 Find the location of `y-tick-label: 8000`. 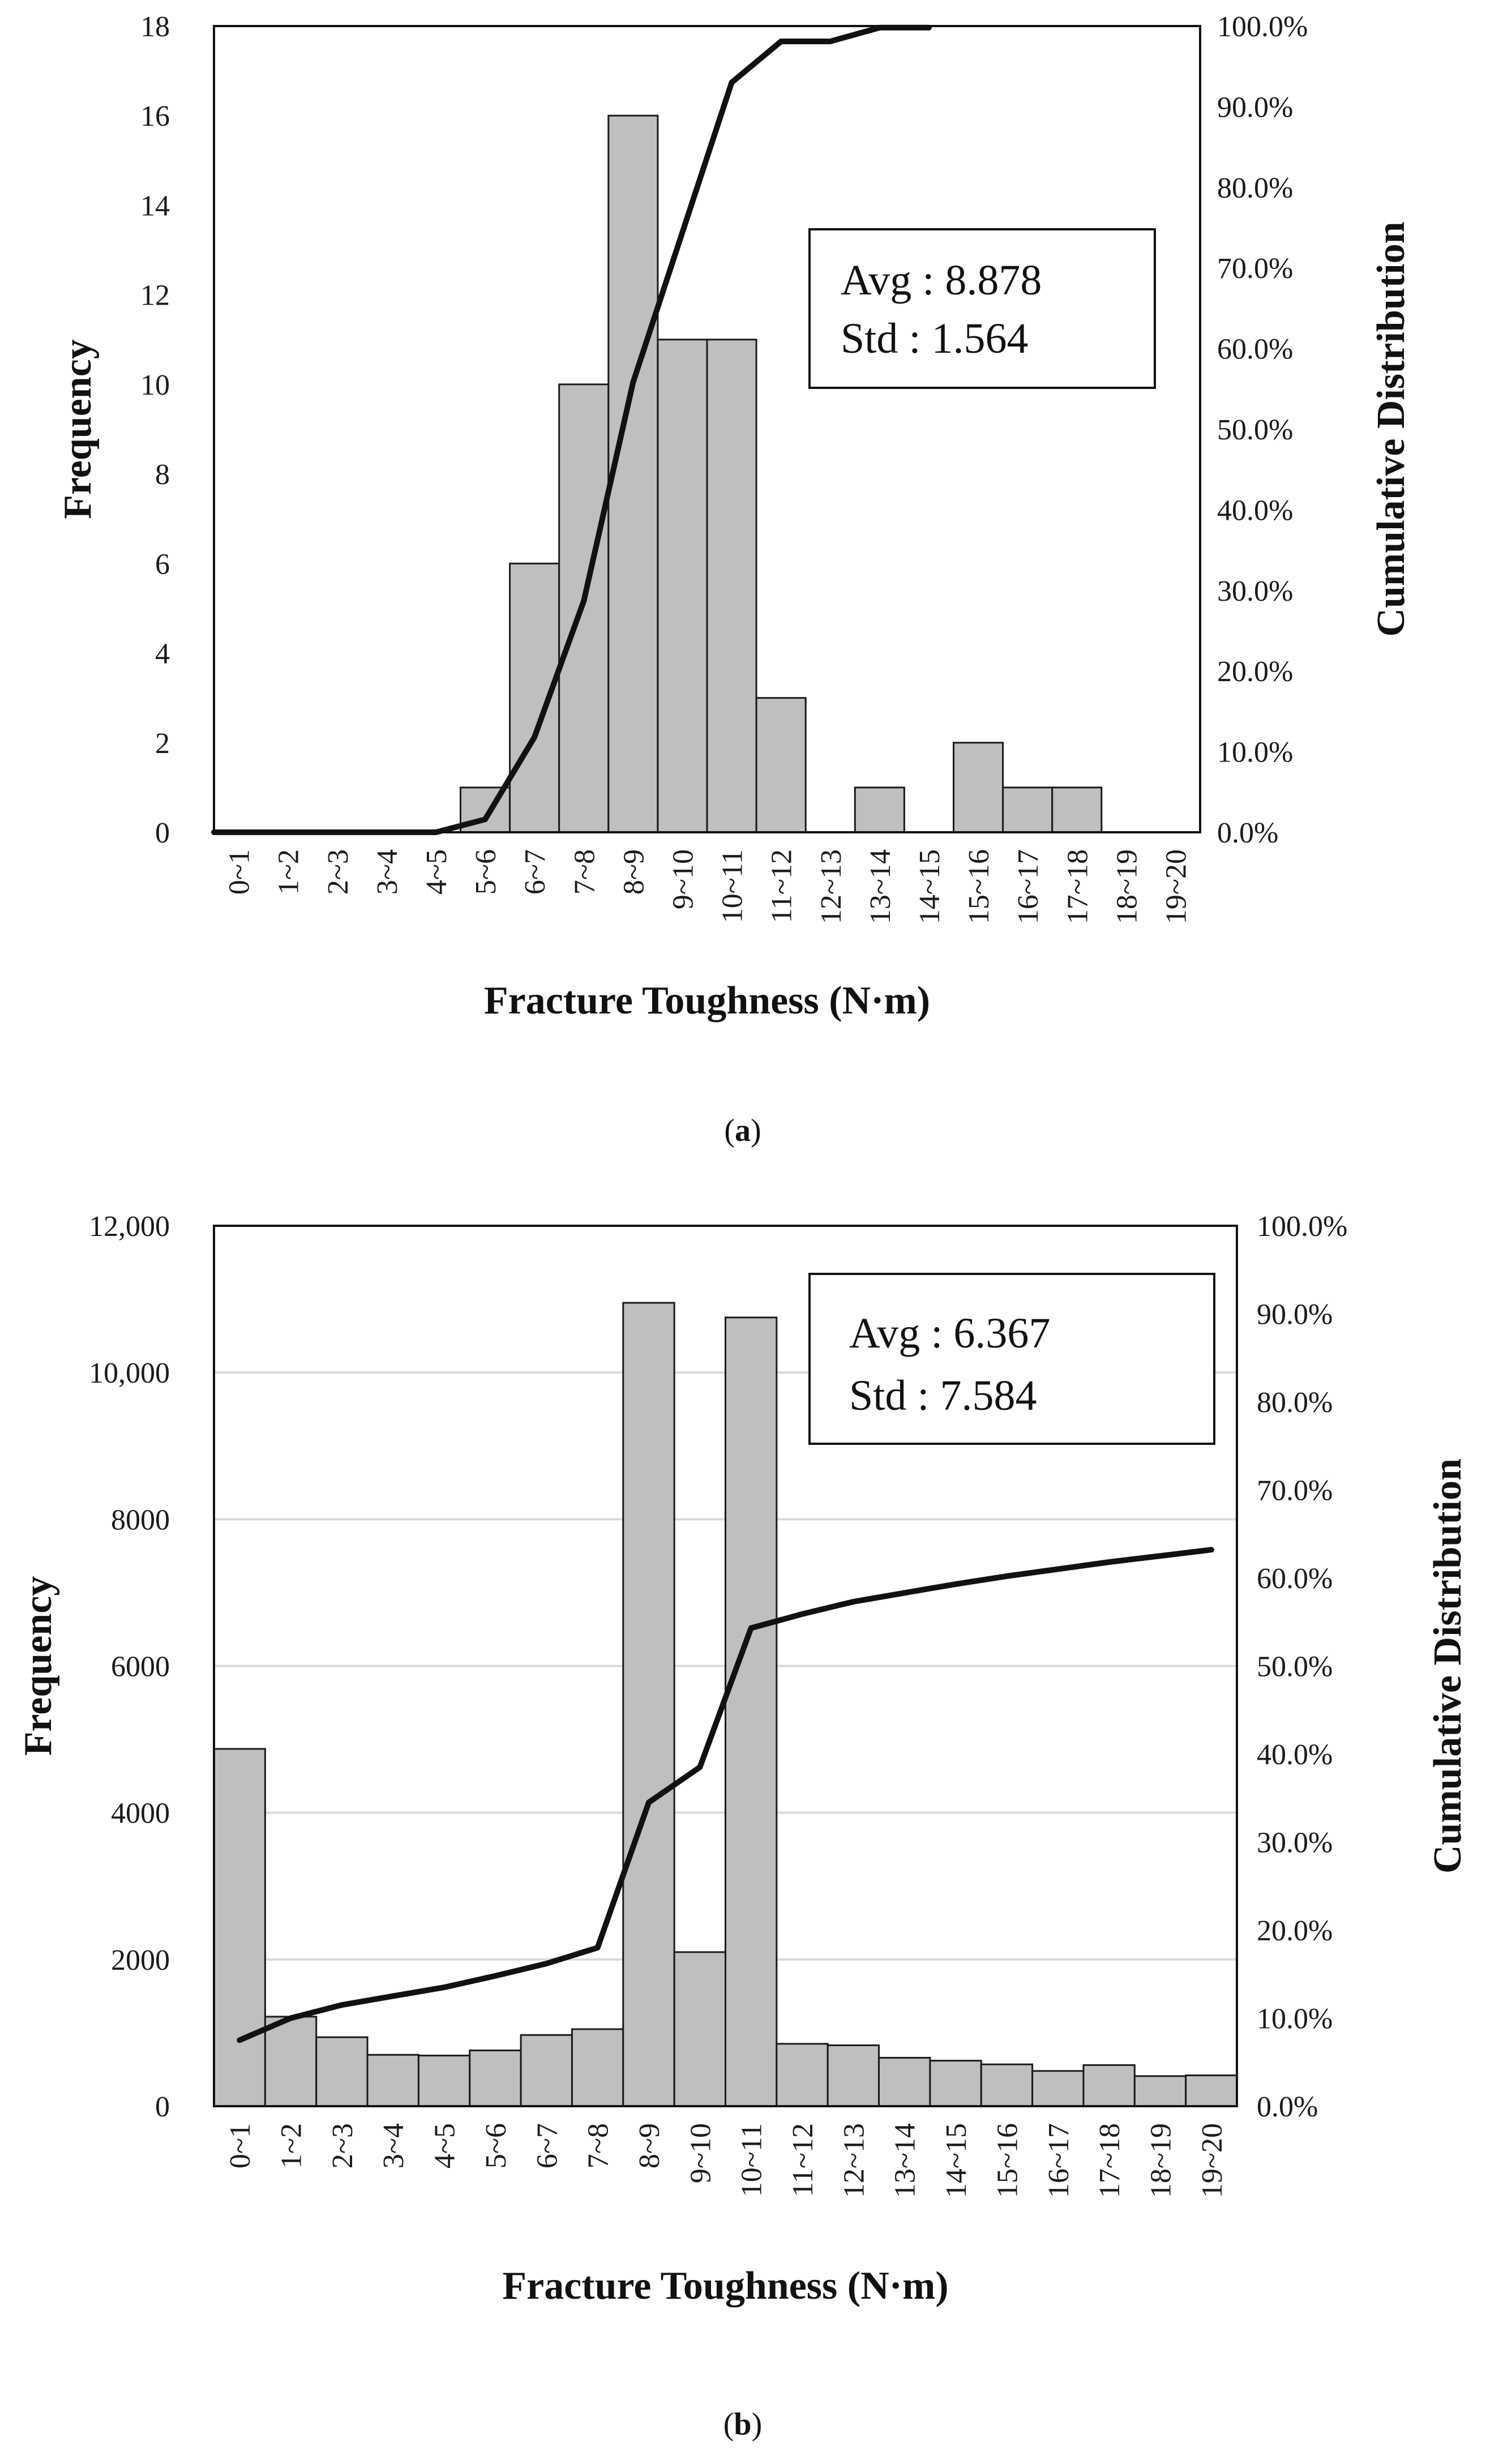

y-tick-label: 8000 is located at coordinates (140, 1520).